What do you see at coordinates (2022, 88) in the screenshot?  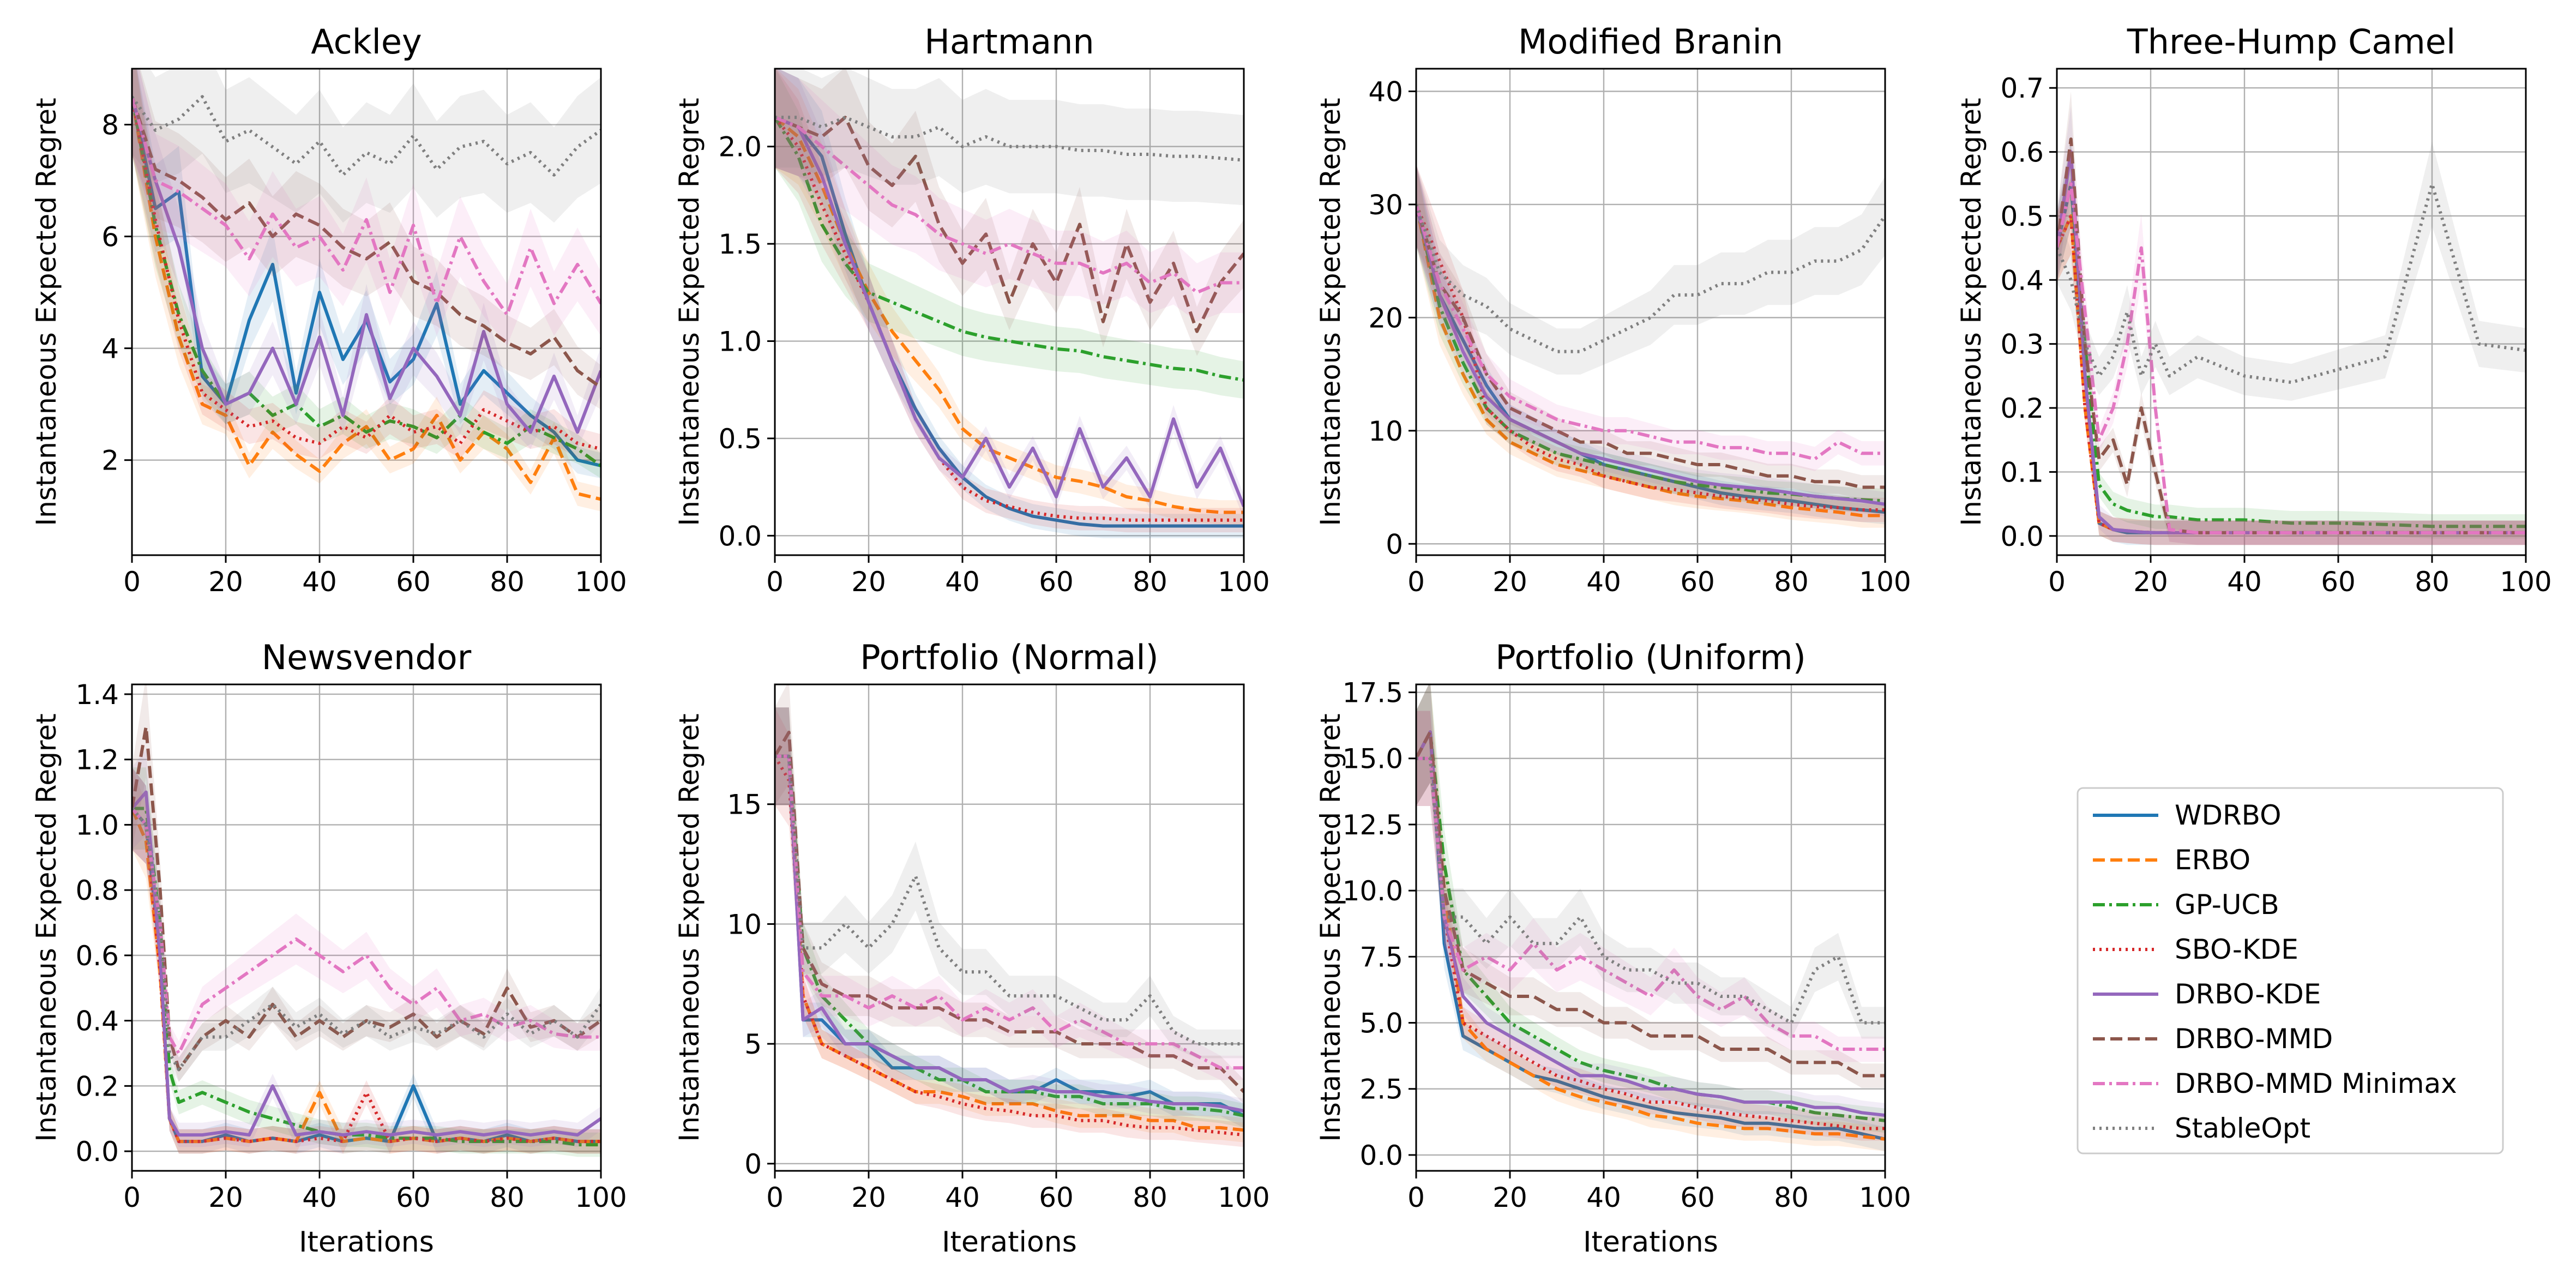 I see `y-tick-label: 0.7` at bounding box center [2022, 88].